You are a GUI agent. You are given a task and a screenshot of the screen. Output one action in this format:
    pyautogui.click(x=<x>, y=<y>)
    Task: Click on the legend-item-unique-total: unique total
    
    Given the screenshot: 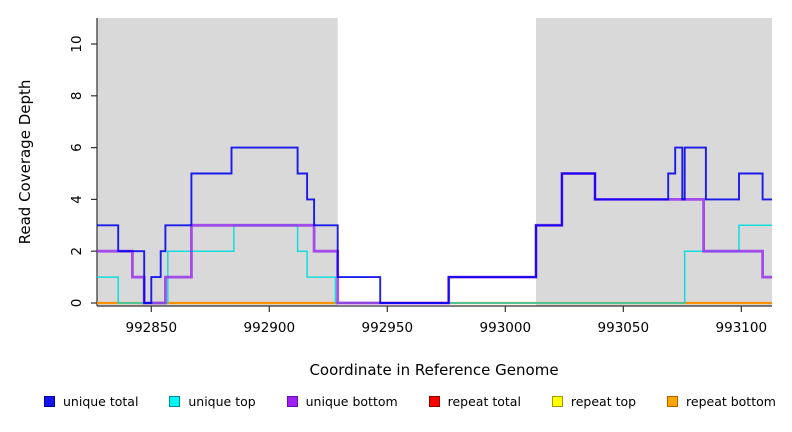 What is the action you would take?
    pyautogui.click(x=91, y=401)
    